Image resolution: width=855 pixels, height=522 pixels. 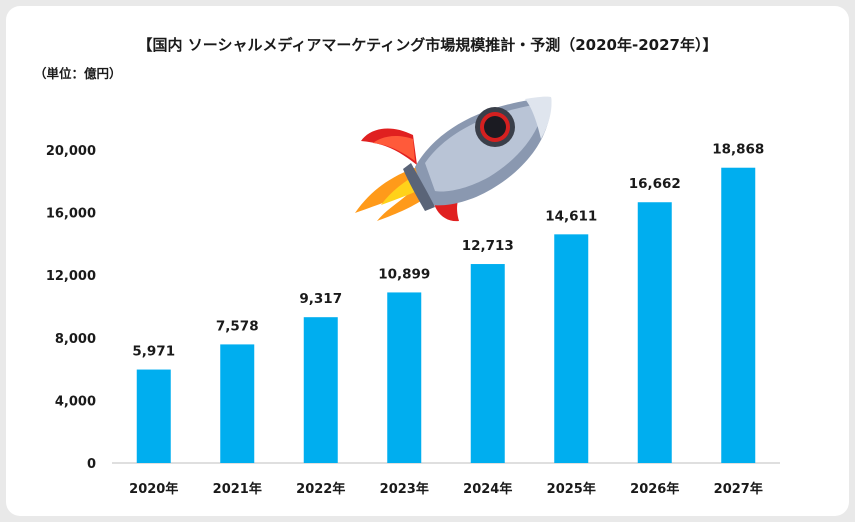 What do you see at coordinates (655, 184) in the screenshot?
I see `data-label: 16,662` at bounding box center [655, 184].